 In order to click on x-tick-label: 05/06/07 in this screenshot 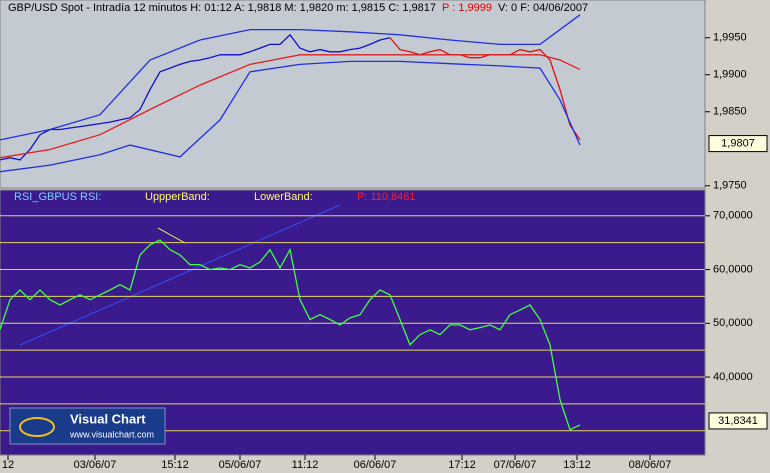, I will do `click(240, 465)`.